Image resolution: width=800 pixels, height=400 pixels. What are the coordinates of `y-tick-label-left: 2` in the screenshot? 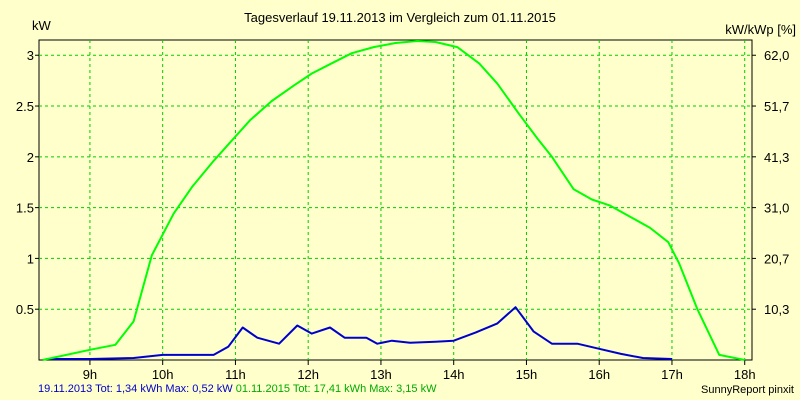 It's located at (30, 157).